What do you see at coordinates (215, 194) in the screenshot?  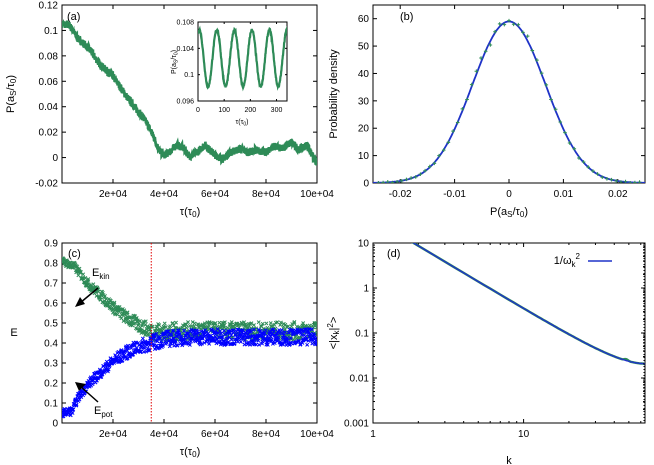 I see `xtick-label: 6e+04` at bounding box center [215, 194].